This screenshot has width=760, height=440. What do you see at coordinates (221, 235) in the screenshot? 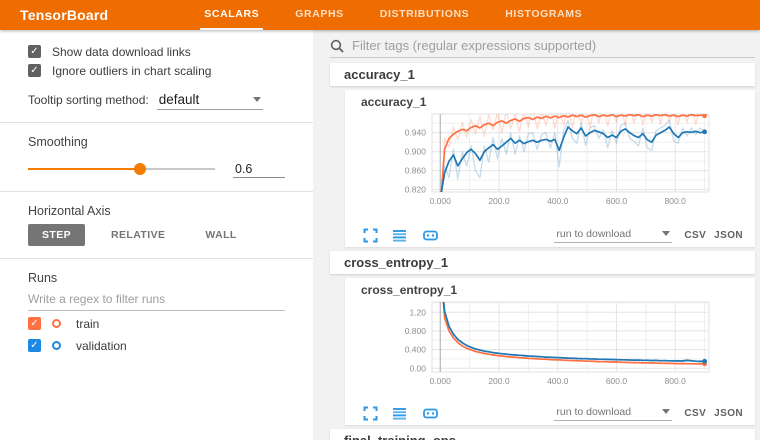
I see `axis-wall-button: WALL` at bounding box center [221, 235].